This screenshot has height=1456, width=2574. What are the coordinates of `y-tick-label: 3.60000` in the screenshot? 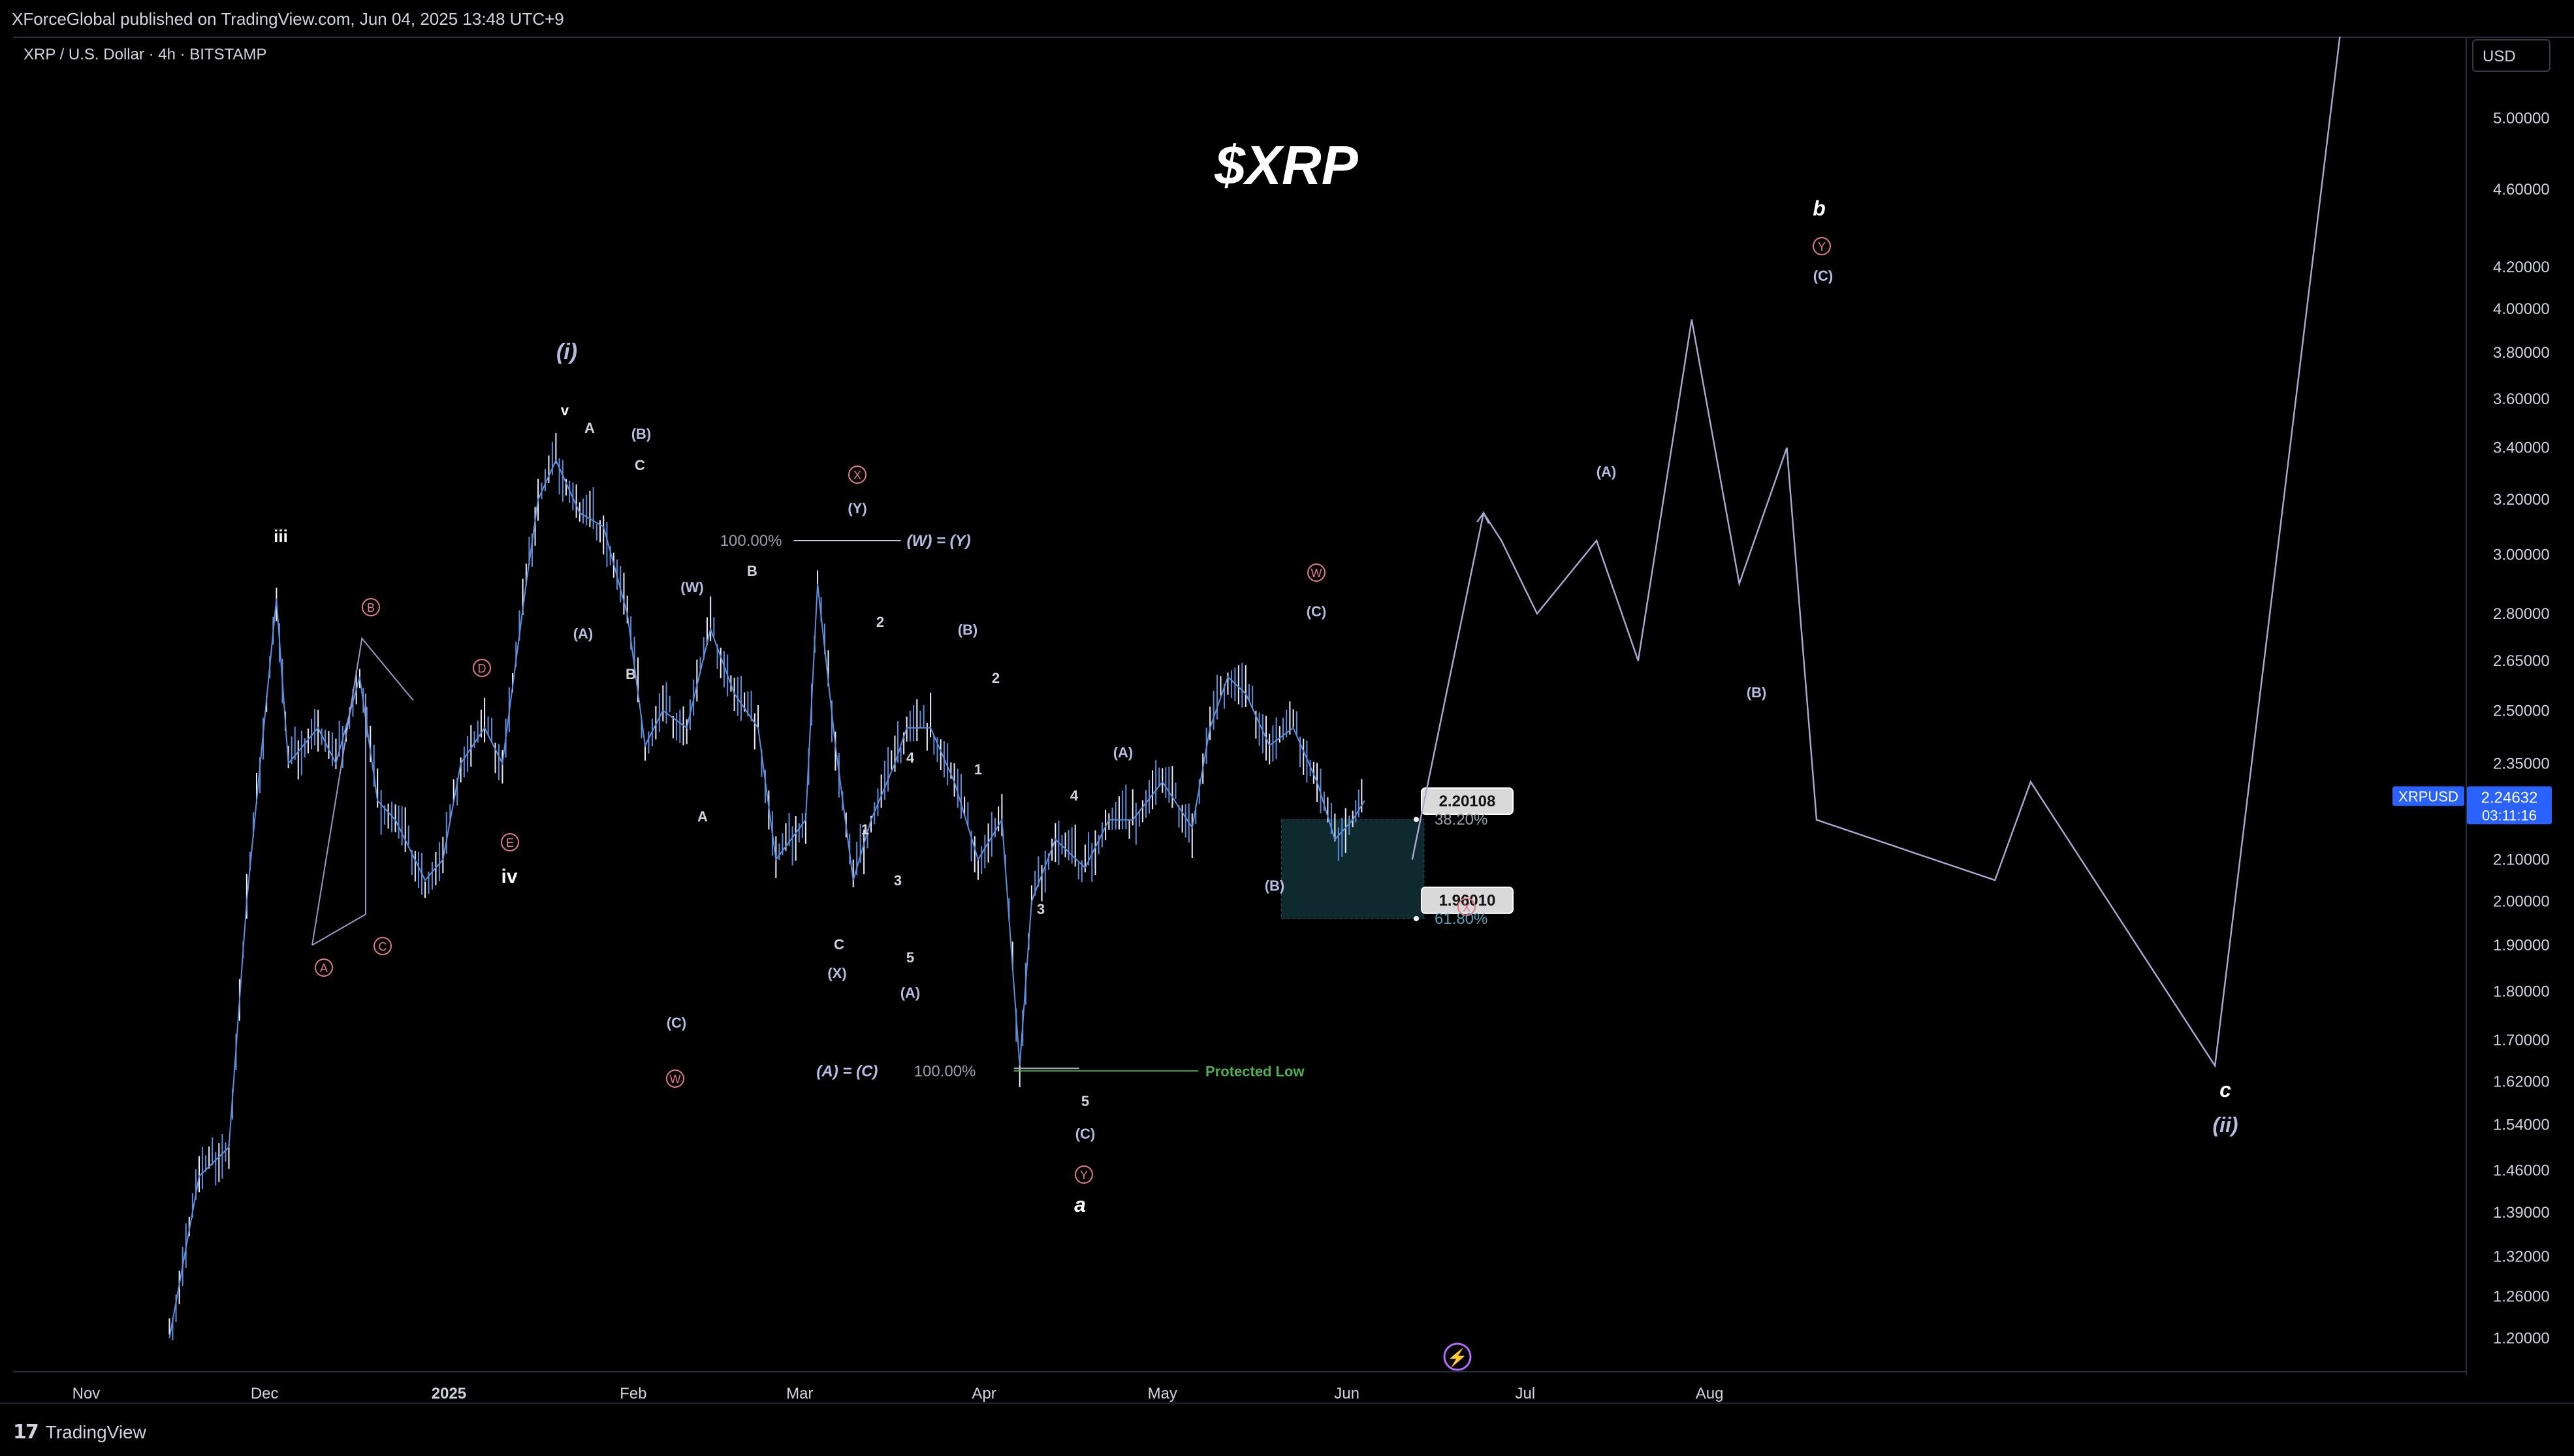 It's located at (2521, 399).